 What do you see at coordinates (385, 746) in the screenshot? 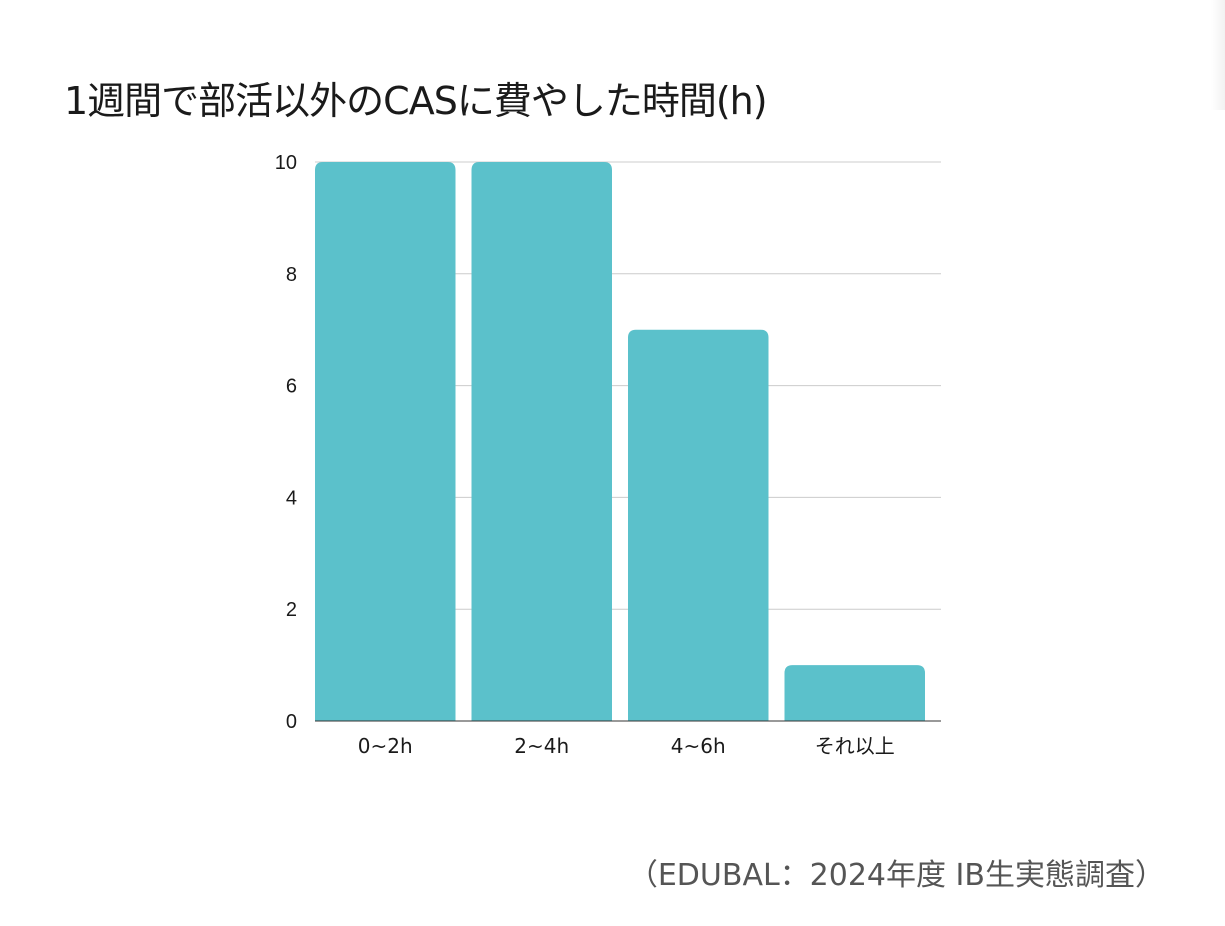
I see `x-tick-label: 0~2h` at bounding box center [385, 746].